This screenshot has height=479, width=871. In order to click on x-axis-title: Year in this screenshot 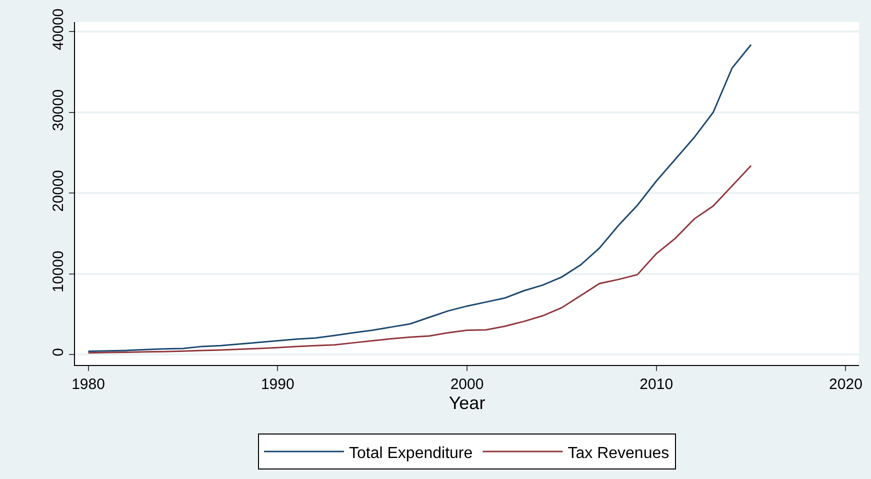, I will do `click(467, 403)`.